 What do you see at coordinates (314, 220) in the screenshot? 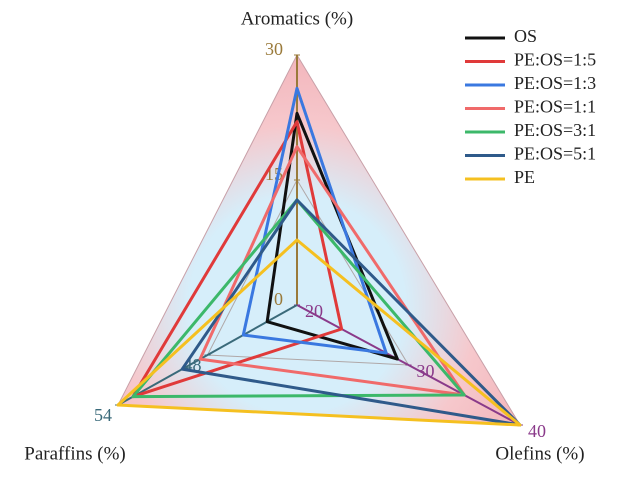
I see `series-polygon` at bounding box center [314, 220].